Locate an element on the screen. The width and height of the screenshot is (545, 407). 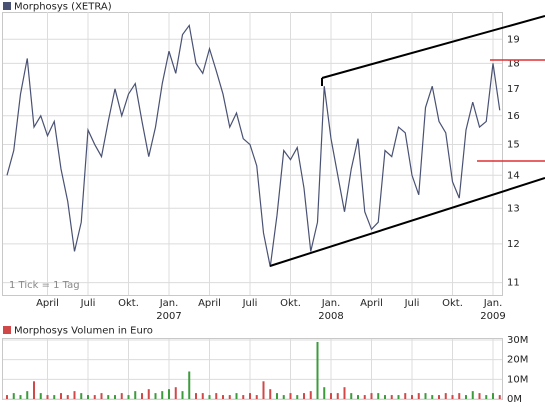
y-tick-label: 10M is located at coordinates (517, 379).